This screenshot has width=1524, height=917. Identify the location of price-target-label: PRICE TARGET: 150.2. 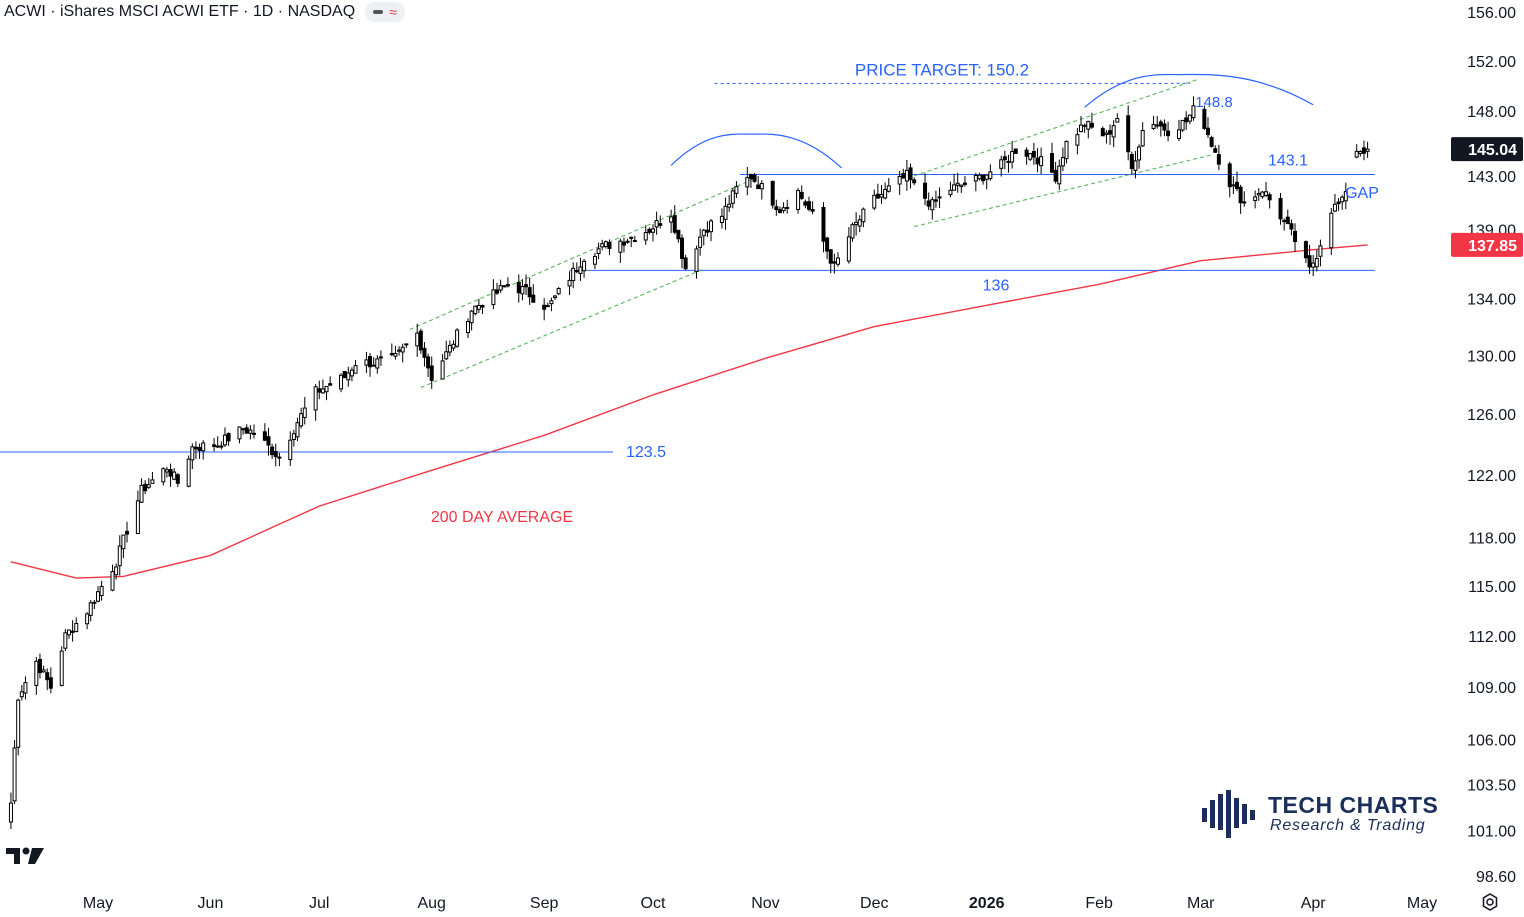
(942, 69).